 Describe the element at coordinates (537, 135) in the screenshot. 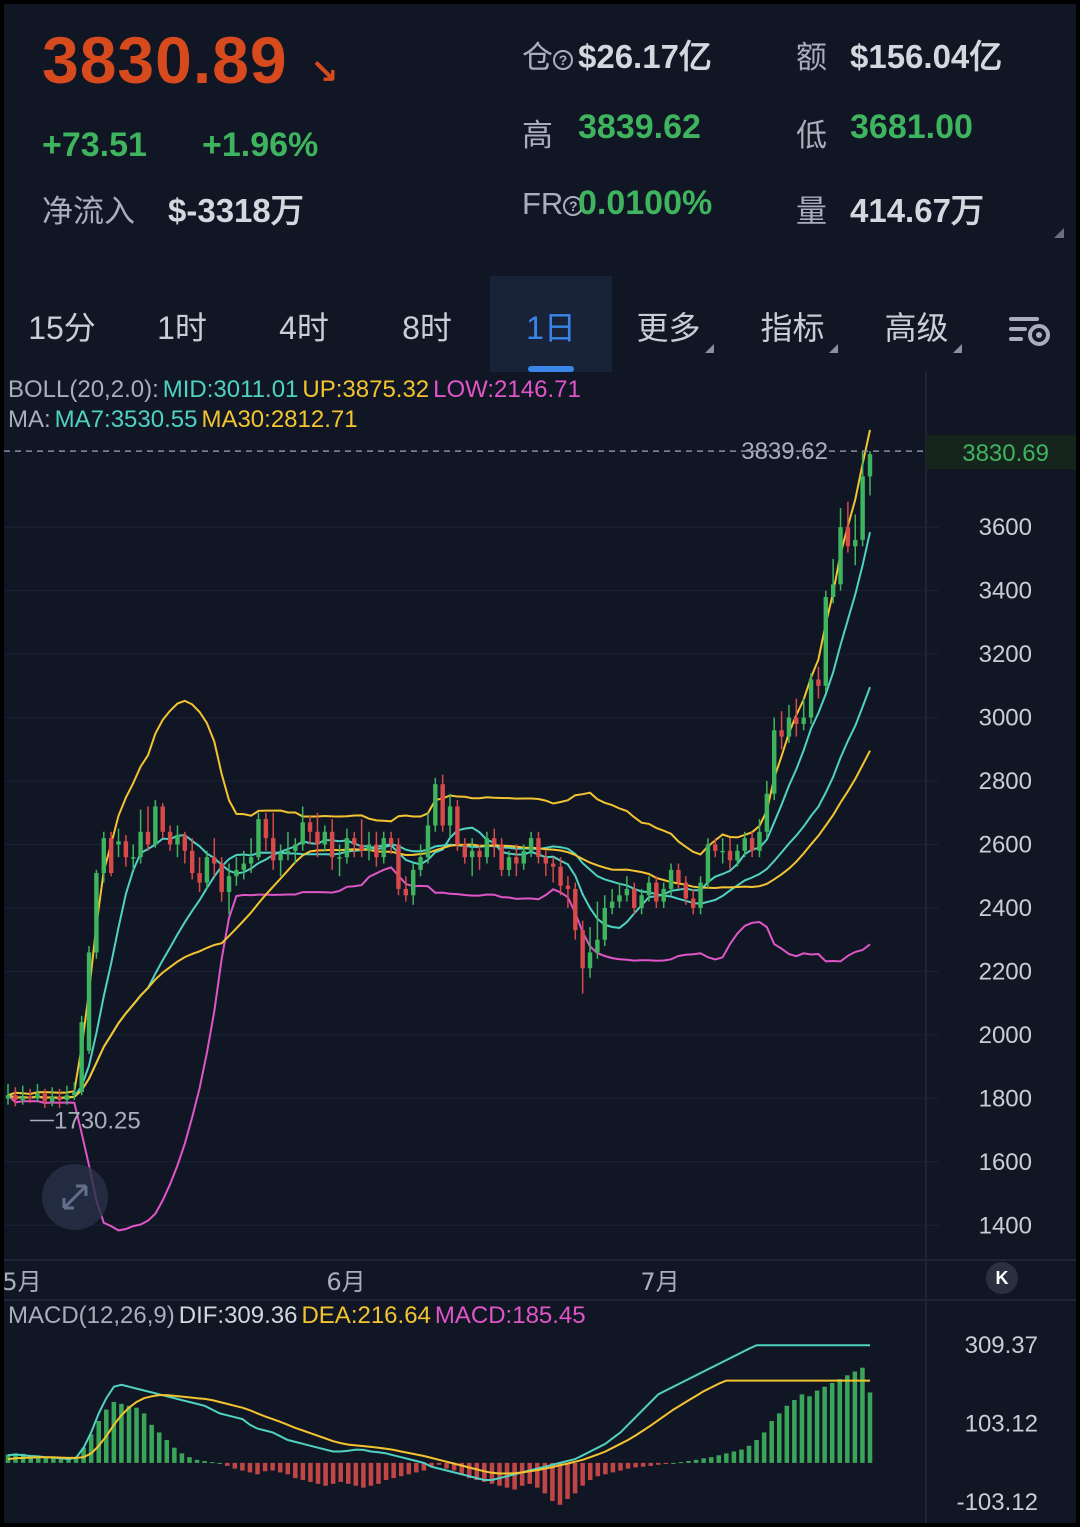

I see `high-label: 高` at that location.